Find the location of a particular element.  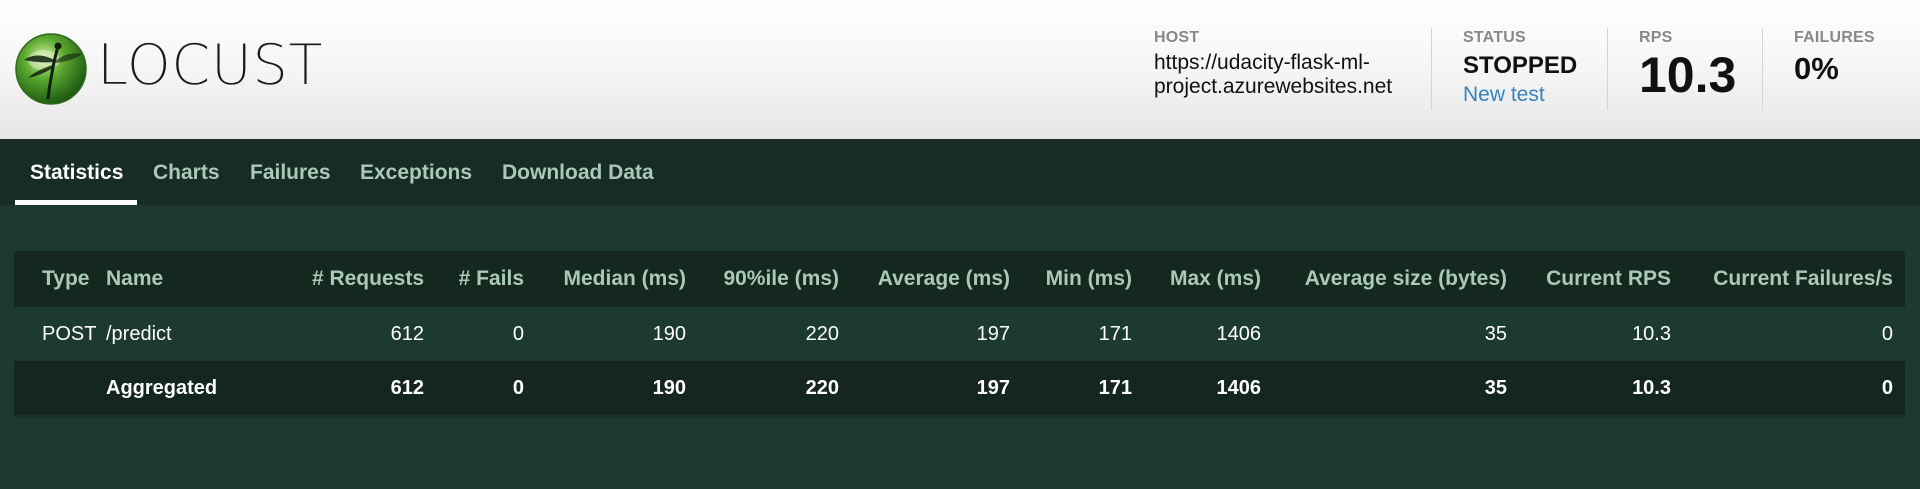

failures-stat: FAILURES 0% is located at coordinates (1834, 58).